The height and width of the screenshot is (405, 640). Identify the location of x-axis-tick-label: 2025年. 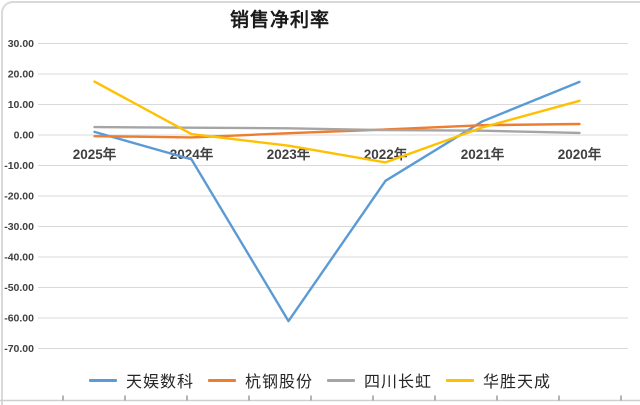
(95, 154).